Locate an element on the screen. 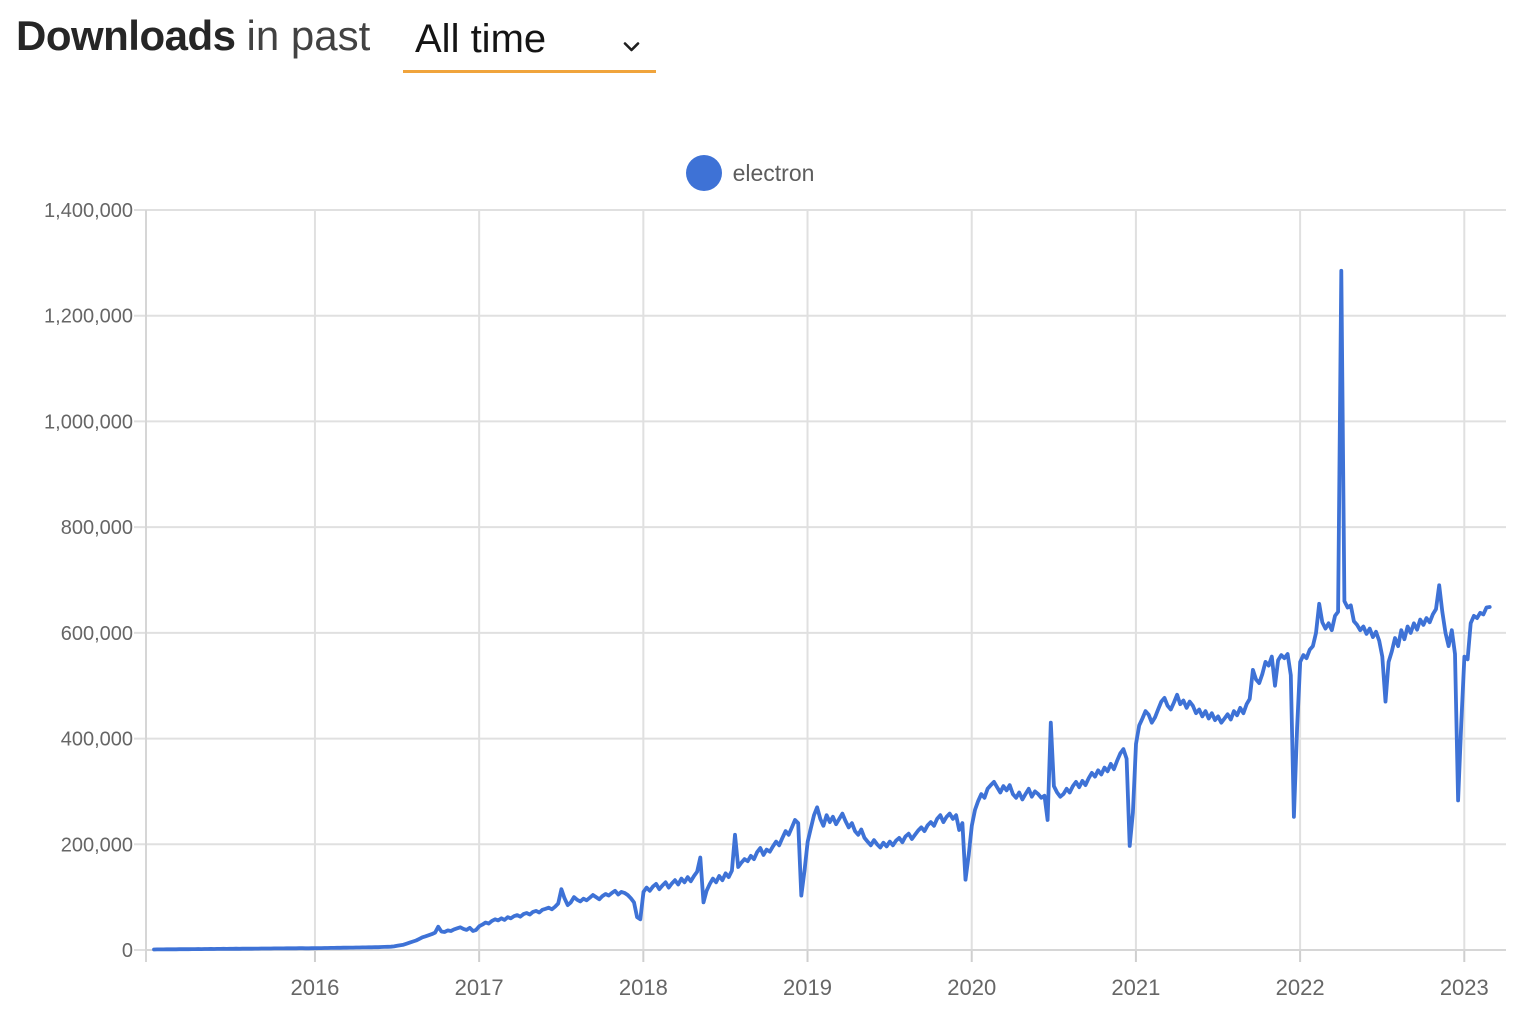  time-range-value: All time is located at coordinates (481, 38).